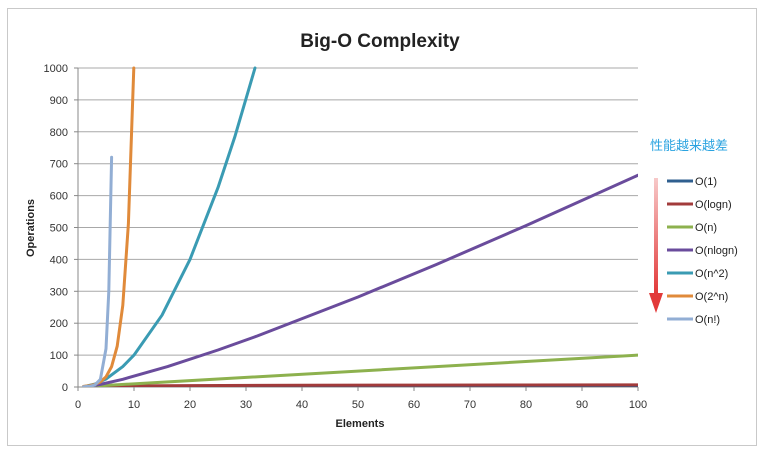 This screenshot has height=456, width=766. I want to click on y-tick-label-2: 200, so click(59, 324).